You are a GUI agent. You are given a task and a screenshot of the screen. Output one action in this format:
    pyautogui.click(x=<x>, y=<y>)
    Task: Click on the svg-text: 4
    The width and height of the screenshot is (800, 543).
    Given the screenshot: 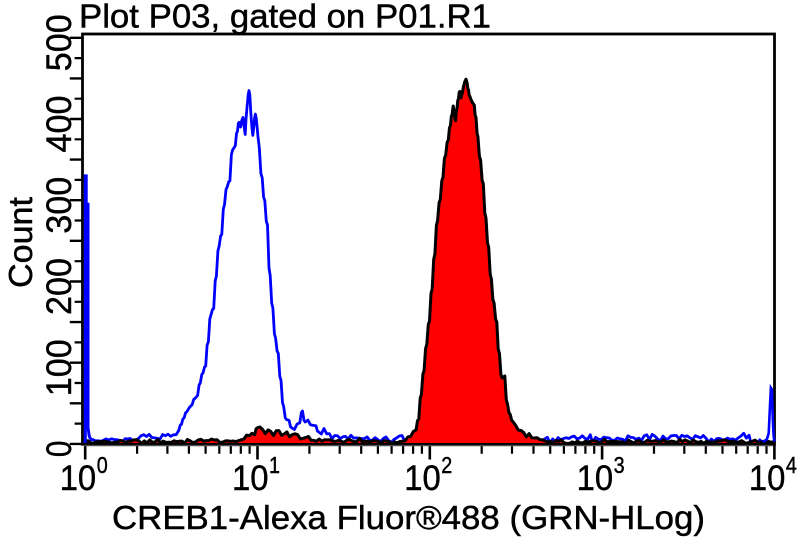 What is the action you would take?
    pyautogui.click(x=791, y=465)
    